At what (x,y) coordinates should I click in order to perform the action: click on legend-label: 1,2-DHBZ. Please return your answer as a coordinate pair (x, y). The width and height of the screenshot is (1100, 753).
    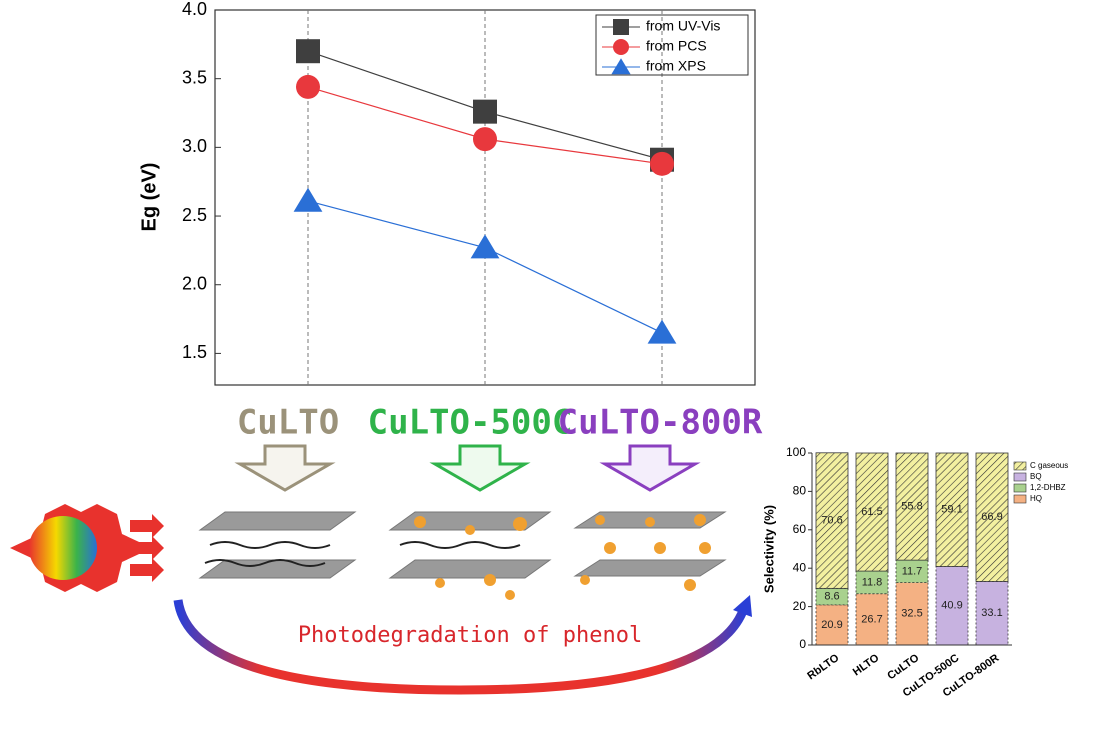
    Looking at the image, I should click on (1048, 487).